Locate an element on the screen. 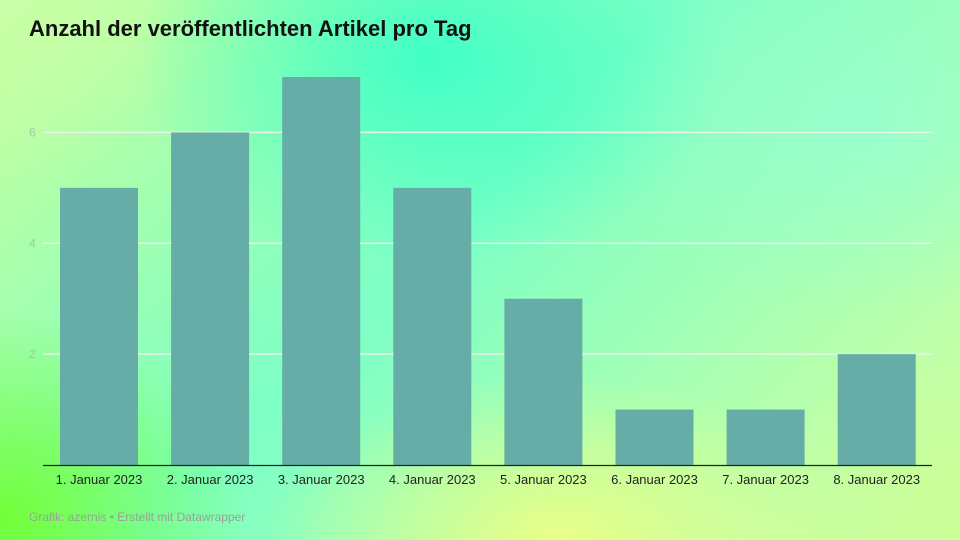 This screenshot has height=540, width=960. y-axis-ticks: 2 4 6 is located at coordinates (32, 243).